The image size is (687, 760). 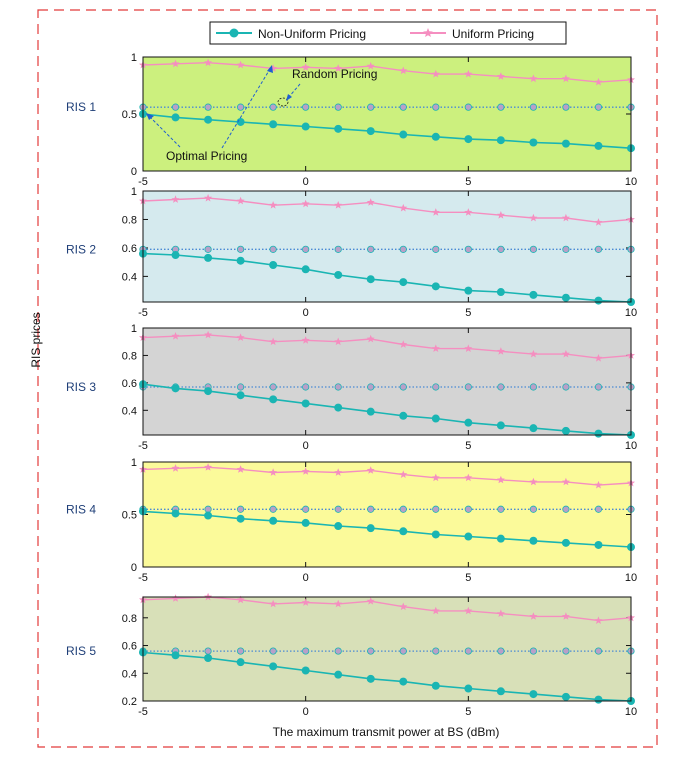 What do you see at coordinates (81, 249) in the screenshot?
I see `panel-label: RIS 2` at bounding box center [81, 249].